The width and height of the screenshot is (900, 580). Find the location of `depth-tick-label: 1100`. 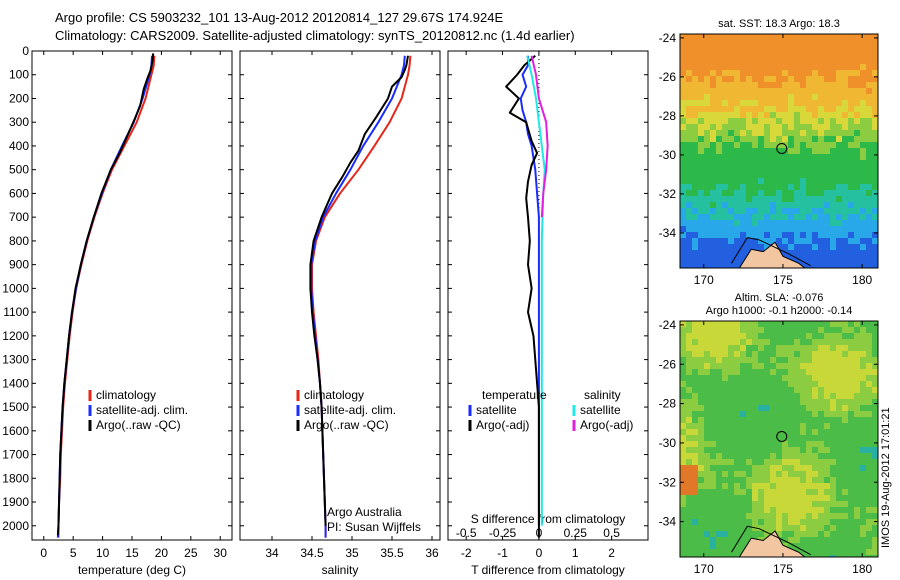

depth-tick-label: 1100 is located at coordinates (16, 312).